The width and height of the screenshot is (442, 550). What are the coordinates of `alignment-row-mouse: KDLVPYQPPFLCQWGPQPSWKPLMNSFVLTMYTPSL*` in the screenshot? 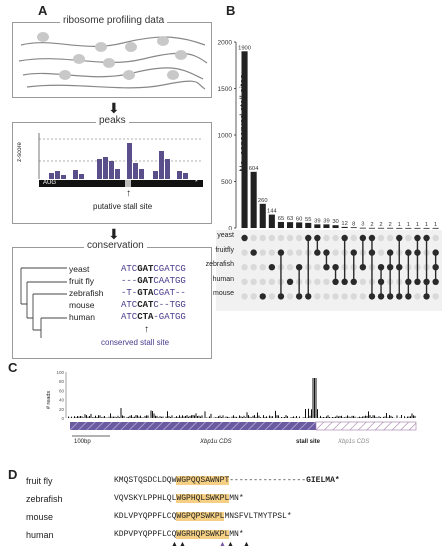 It's located at (203, 516).